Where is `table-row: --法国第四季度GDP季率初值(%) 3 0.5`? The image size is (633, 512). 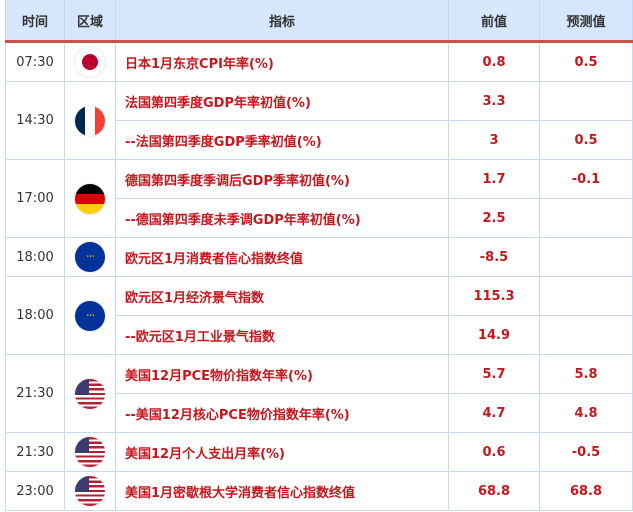
table-row: --法国第四季度GDP季率初值(%) 3 0.5 is located at coordinates (319, 140).